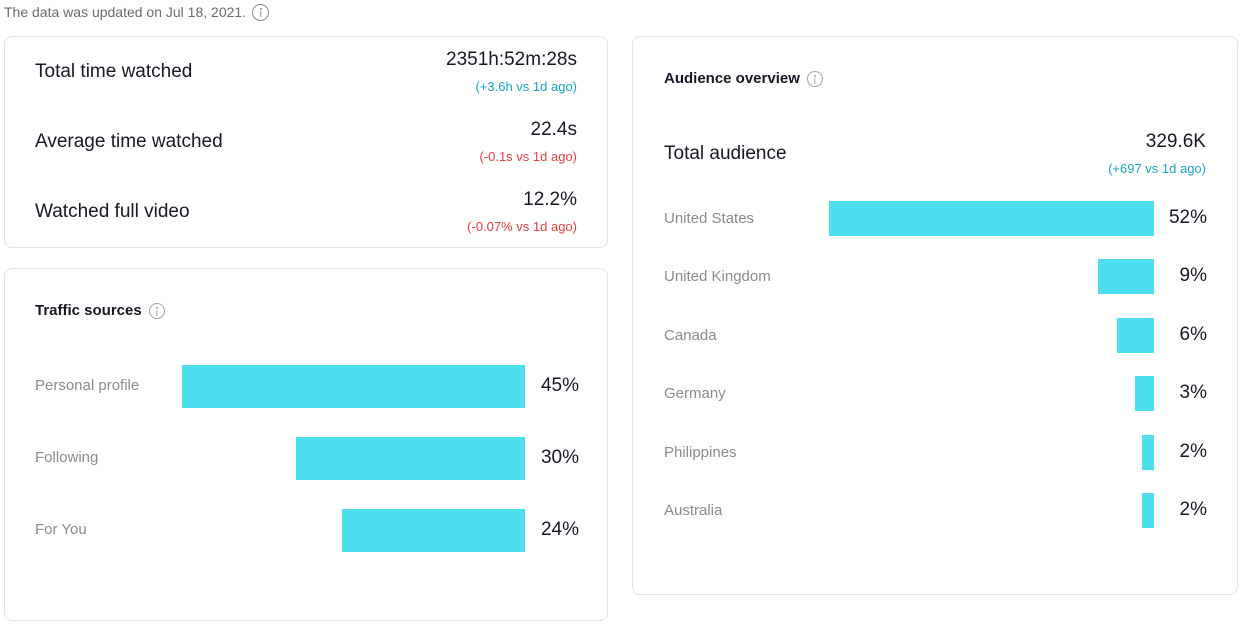 The width and height of the screenshot is (1244, 626). Describe the element at coordinates (559, 457) in the screenshot. I see `bar-percentage: 30%` at that location.